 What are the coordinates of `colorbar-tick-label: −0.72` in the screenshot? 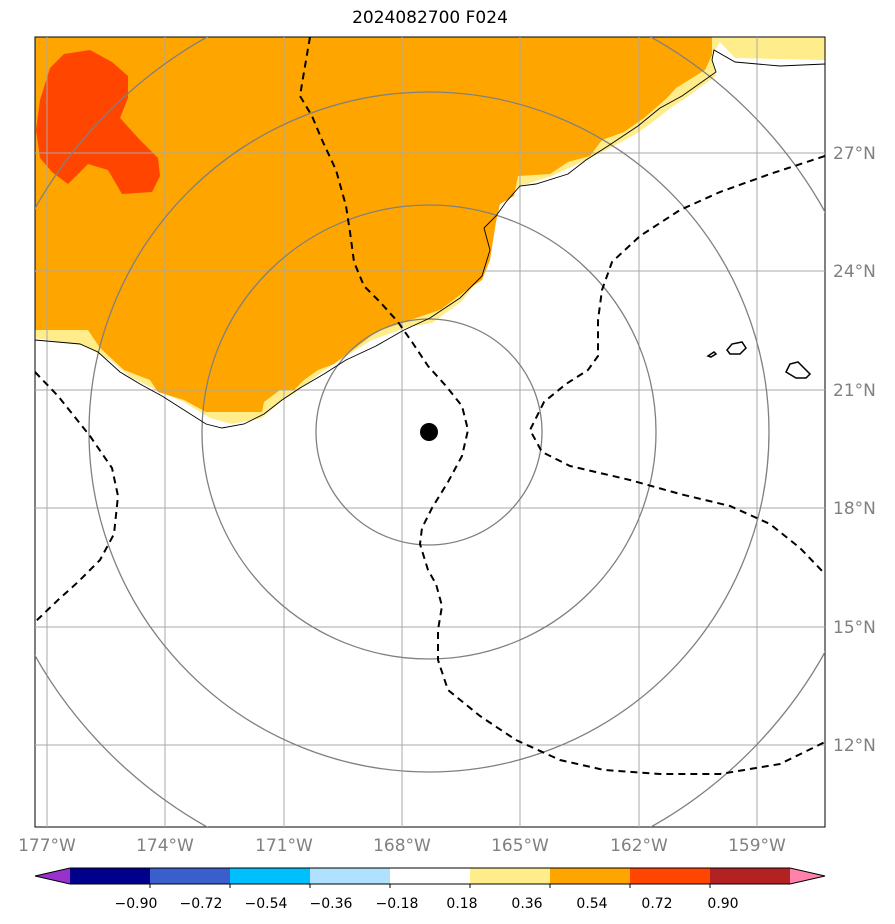 It's located at (201, 904).